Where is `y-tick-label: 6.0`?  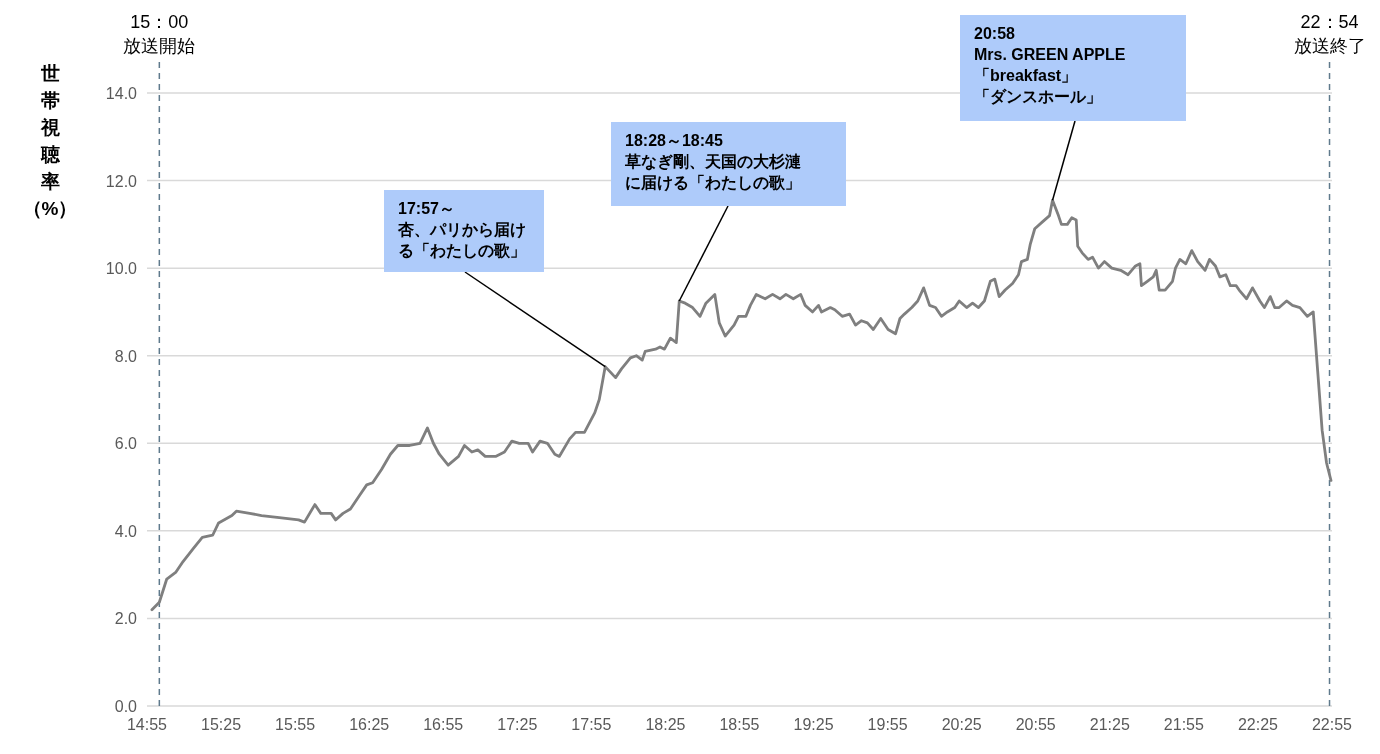
y-tick-label: 6.0 is located at coordinates (126, 444).